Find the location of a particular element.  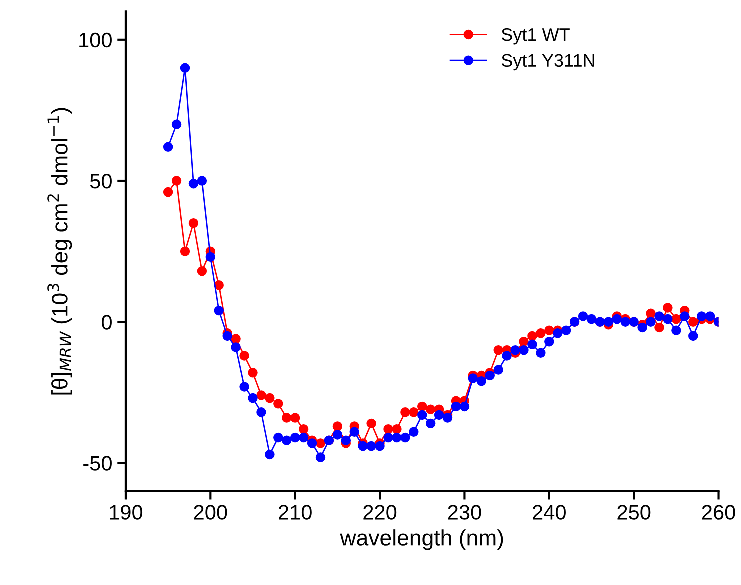

y-tick-label: -50 is located at coordinates (98, 463).